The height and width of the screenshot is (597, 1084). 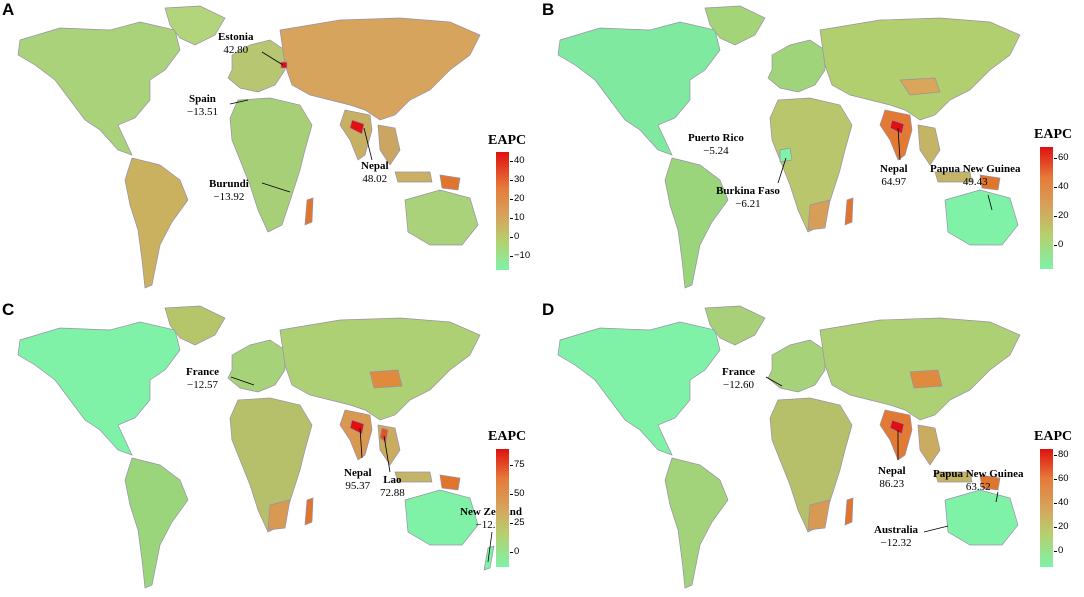 What do you see at coordinates (517, 464) in the screenshot?
I see `legend-tick: 75` at bounding box center [517, 464].